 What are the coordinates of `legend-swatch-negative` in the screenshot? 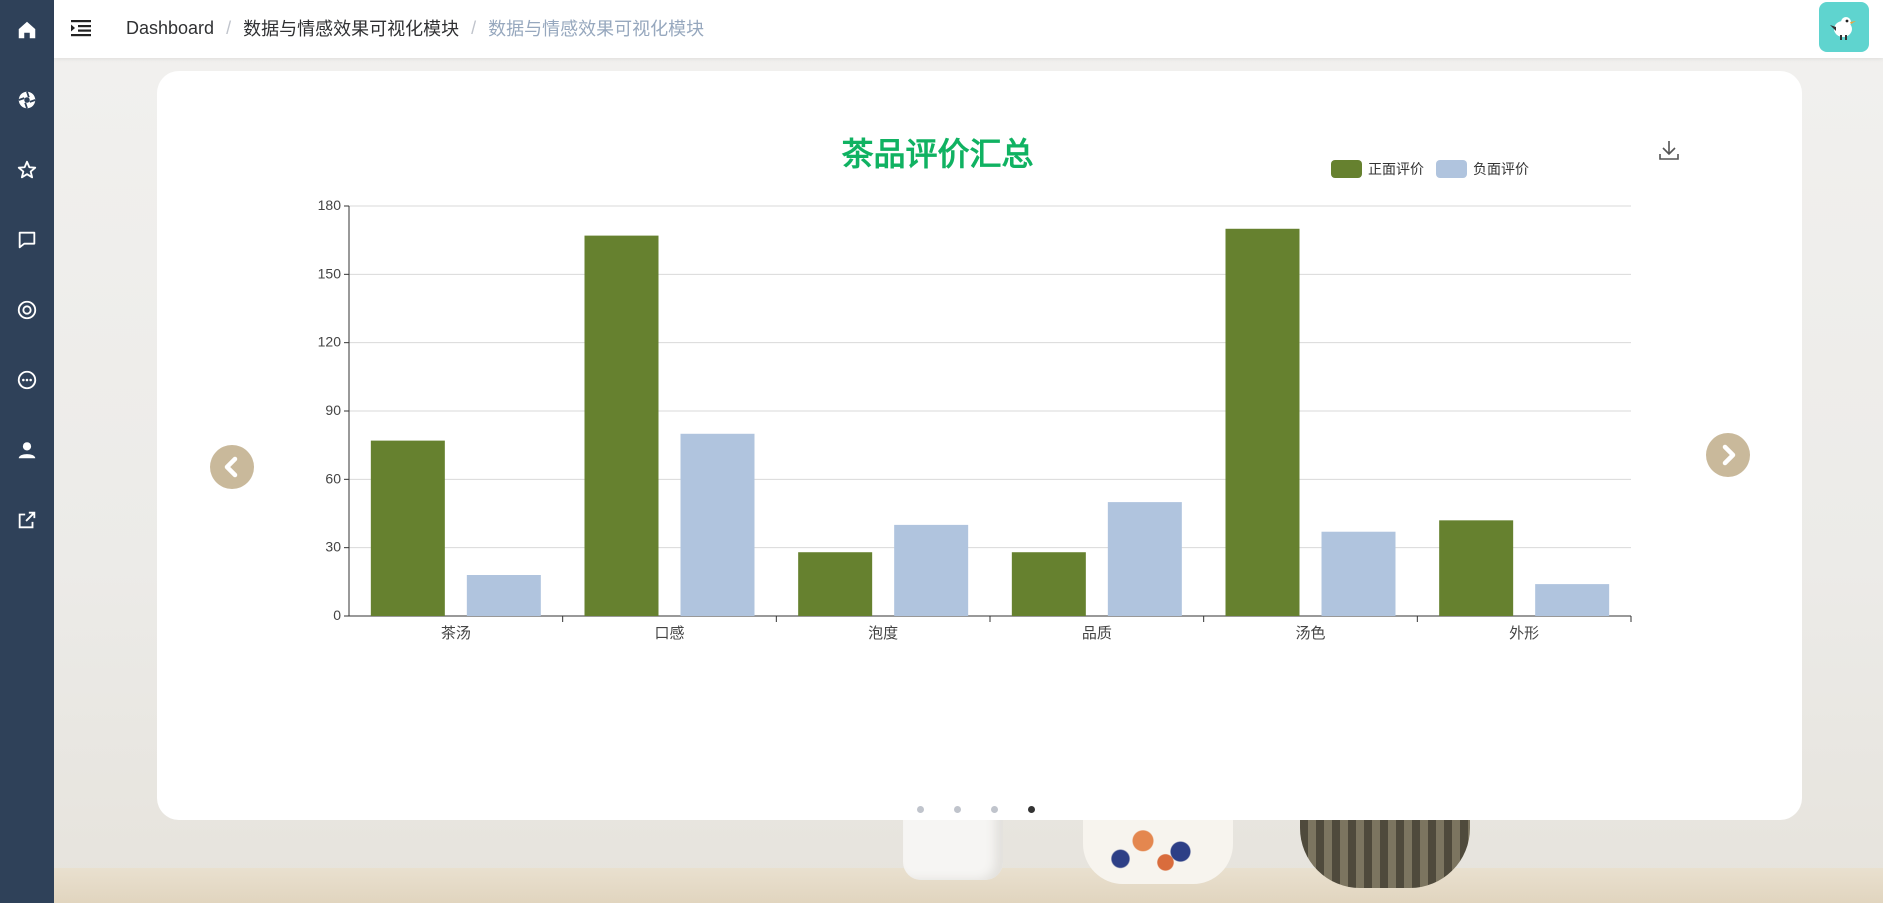 It's located at (1451, 169).